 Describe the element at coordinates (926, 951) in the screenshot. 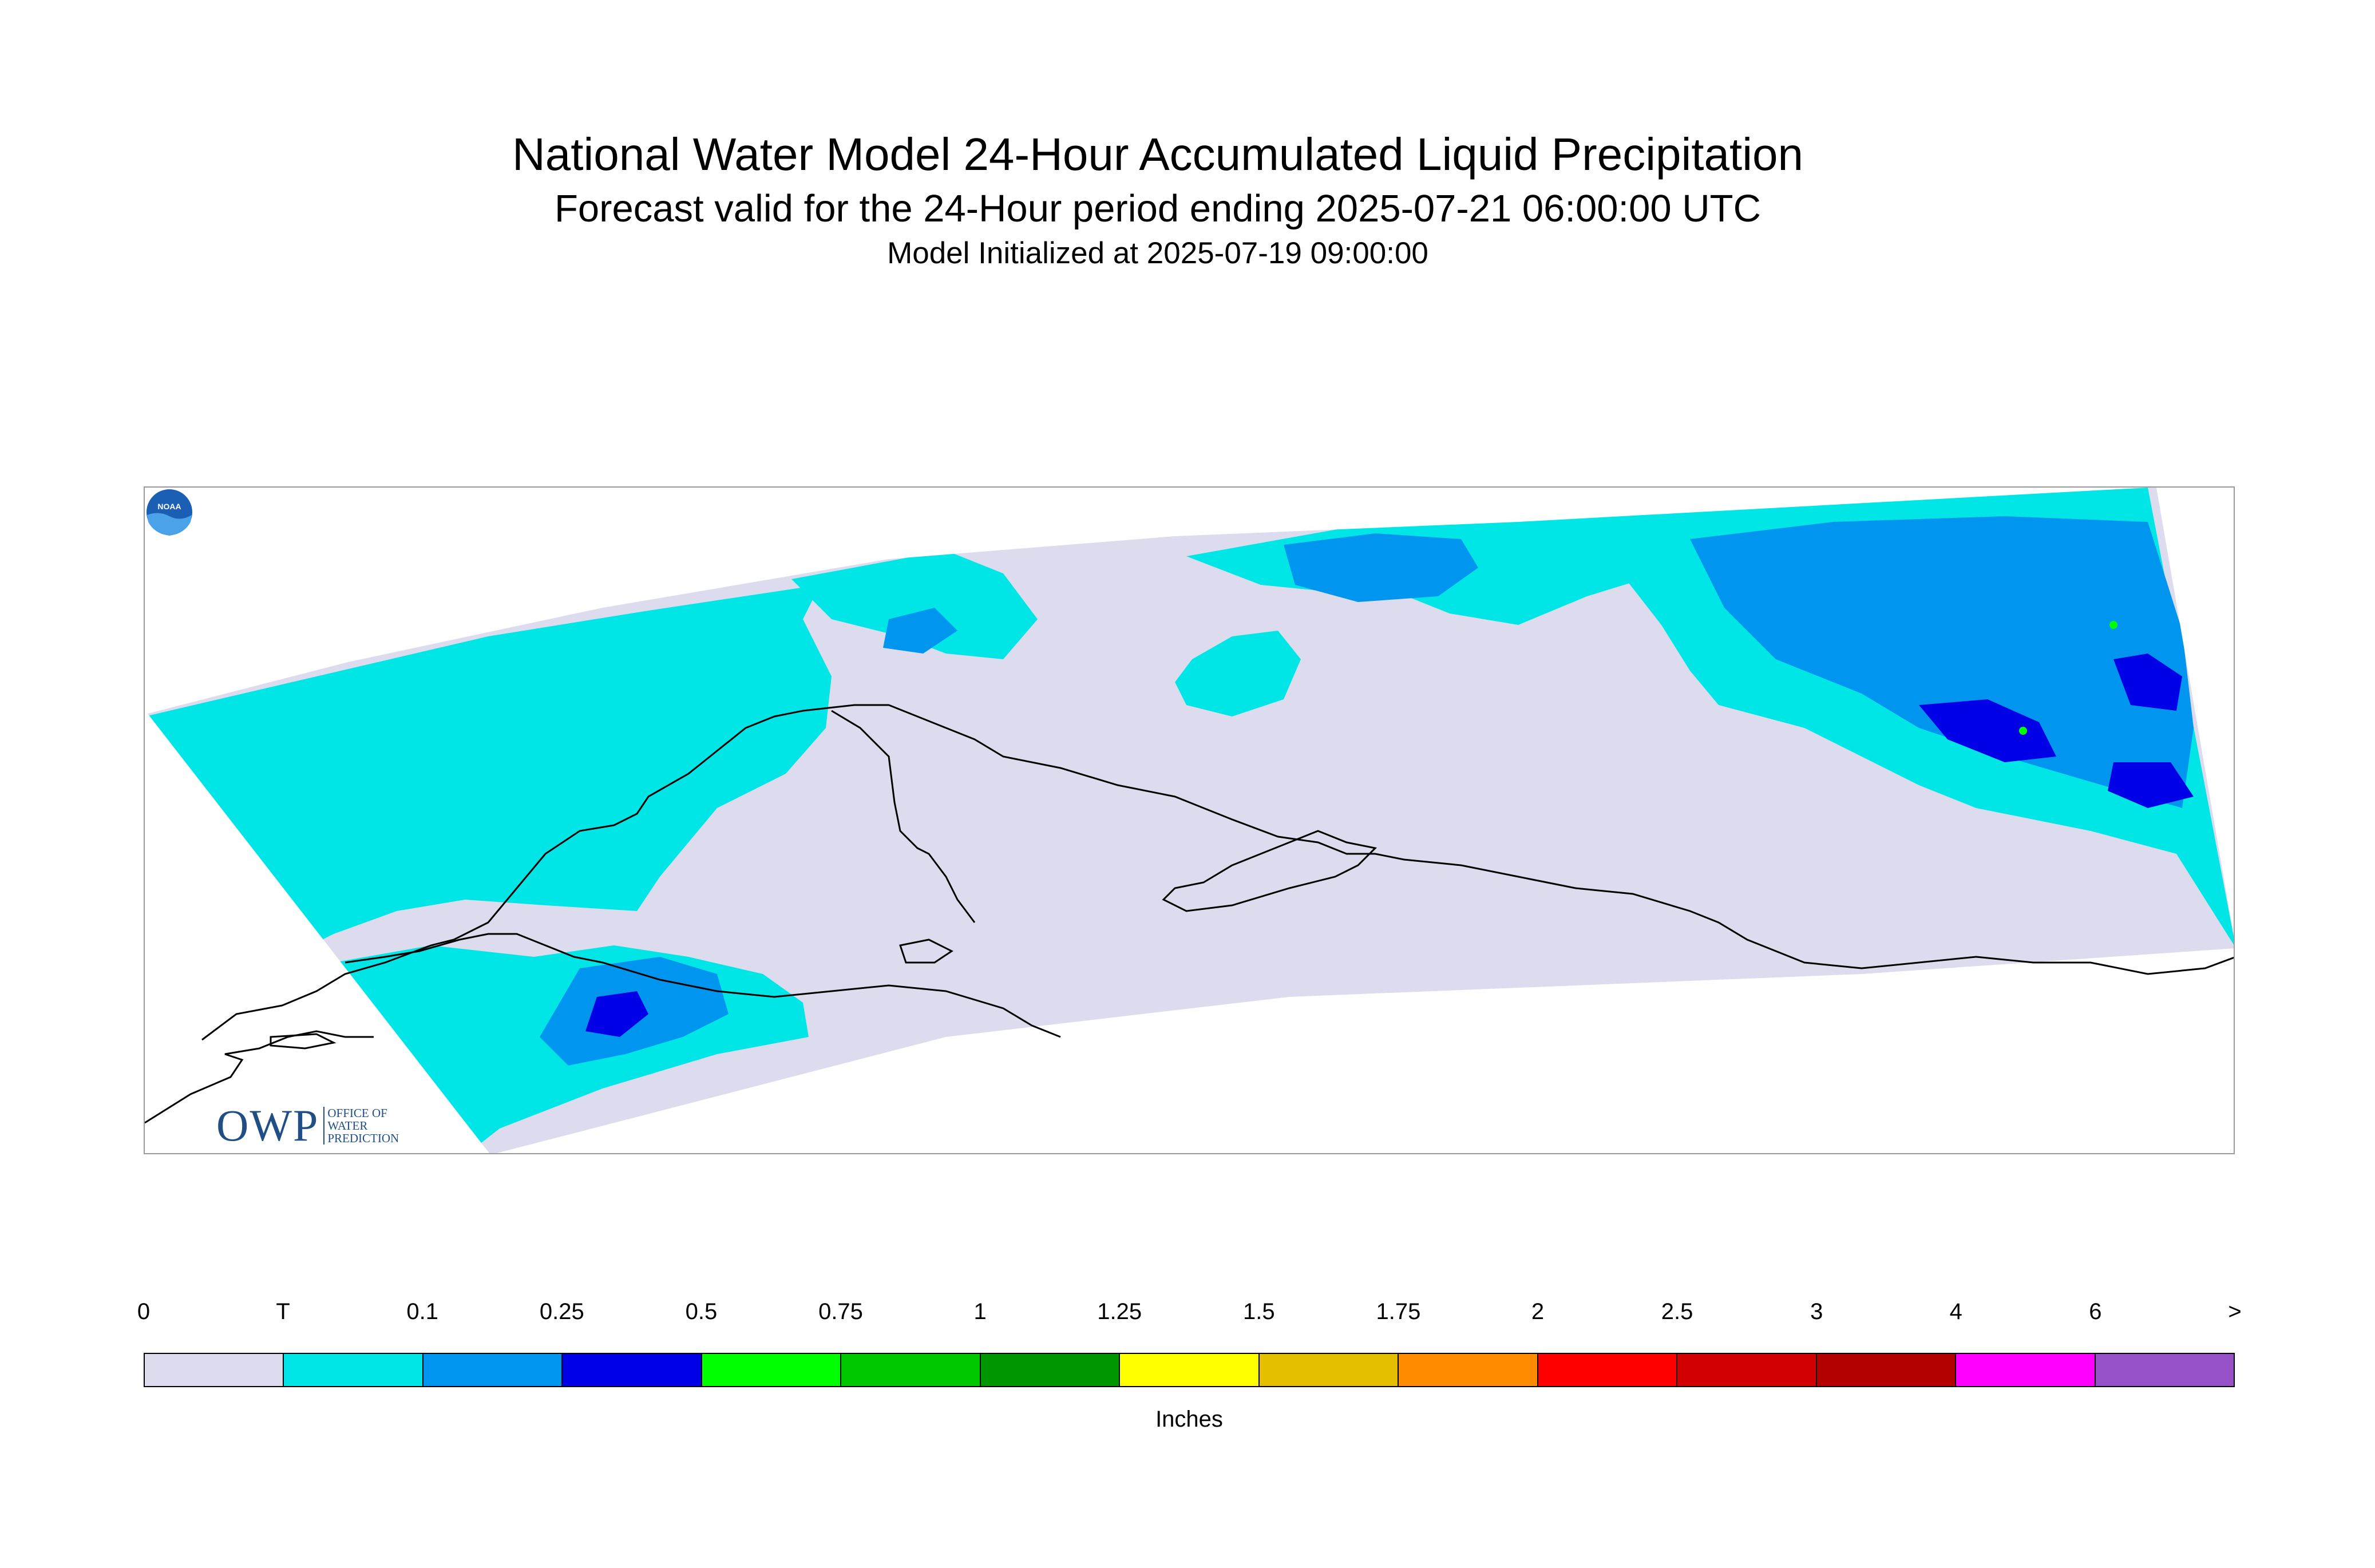

I see `lake-outline` at that location.